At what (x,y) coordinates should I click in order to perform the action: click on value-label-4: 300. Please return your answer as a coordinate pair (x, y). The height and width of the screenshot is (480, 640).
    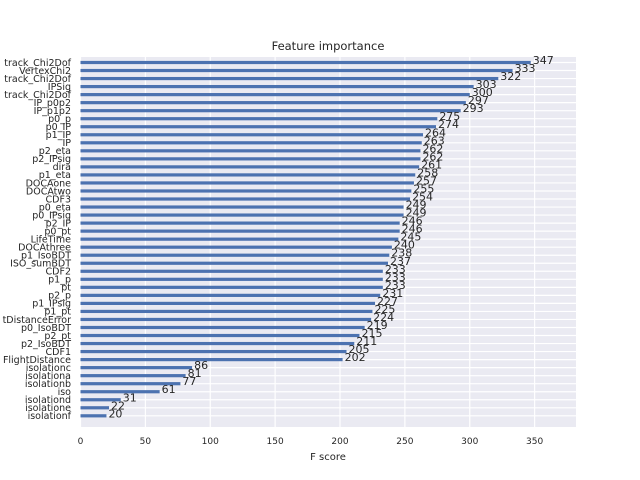
    Looking at the image, I should click on (482, 92).